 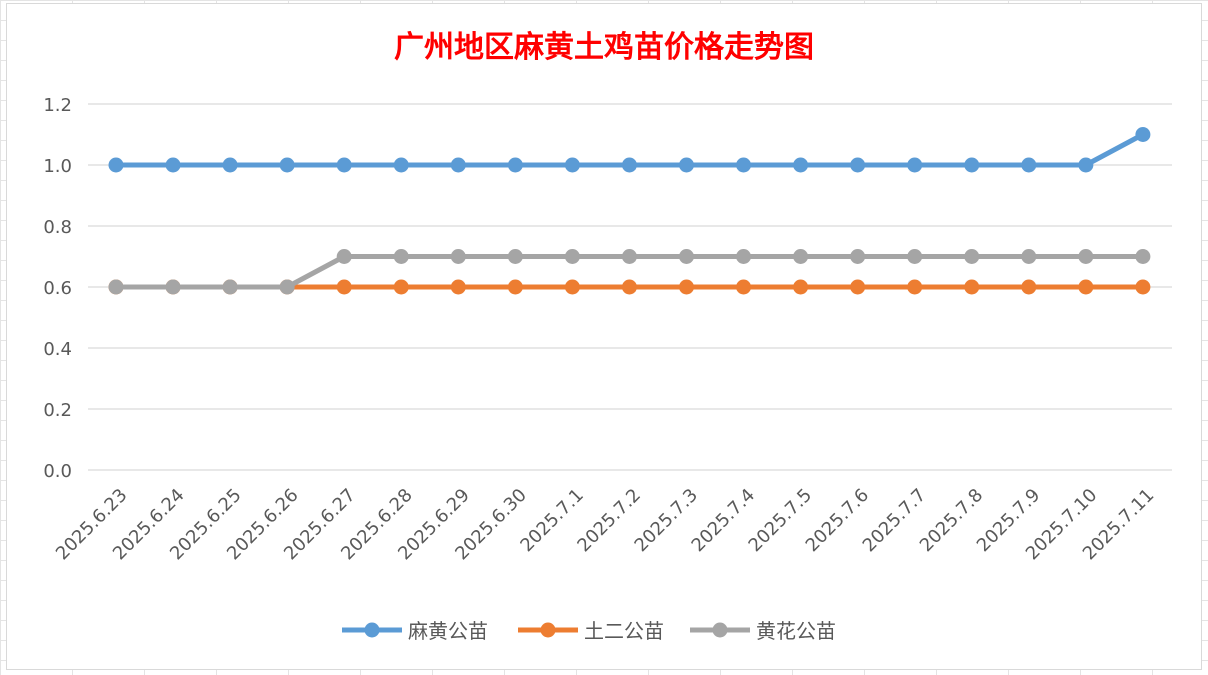 What do you see at coordinates (57, 471) in the screenshot?
I see `y-tick-label: 0.0` at bounding box center [57, 471].